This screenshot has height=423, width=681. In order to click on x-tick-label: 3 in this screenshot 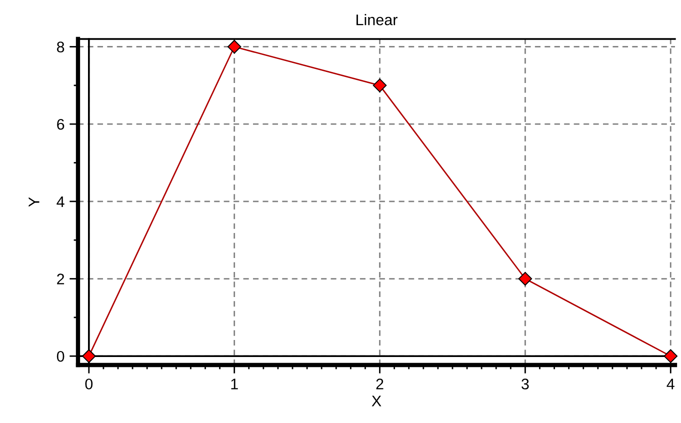, I will do `click(525, 384)`.